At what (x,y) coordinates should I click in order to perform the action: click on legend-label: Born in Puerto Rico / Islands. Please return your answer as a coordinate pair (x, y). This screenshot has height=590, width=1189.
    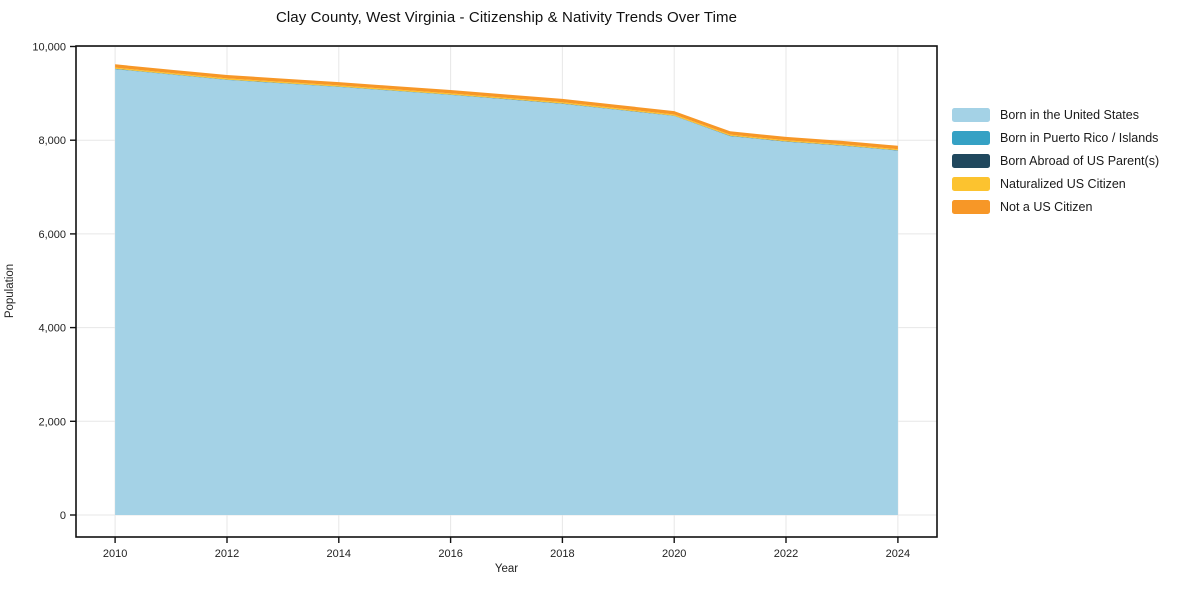
    Looking at the image, I should click on (1079, 137).